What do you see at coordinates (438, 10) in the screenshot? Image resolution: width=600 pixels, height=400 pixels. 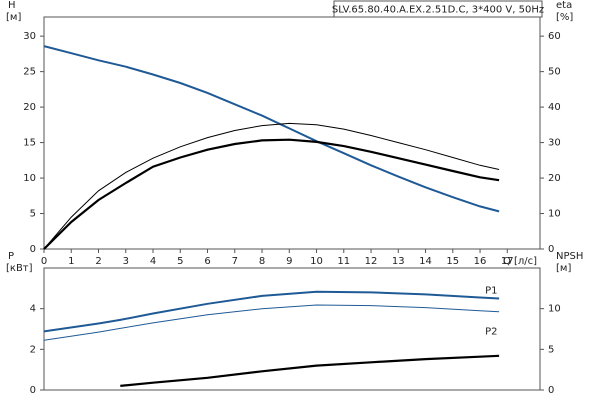 I see `chart-title: SLV.65.80.40.A.EX.2.51D.C, 3*400 V, 50Hz` at bounding box center [438, 10].